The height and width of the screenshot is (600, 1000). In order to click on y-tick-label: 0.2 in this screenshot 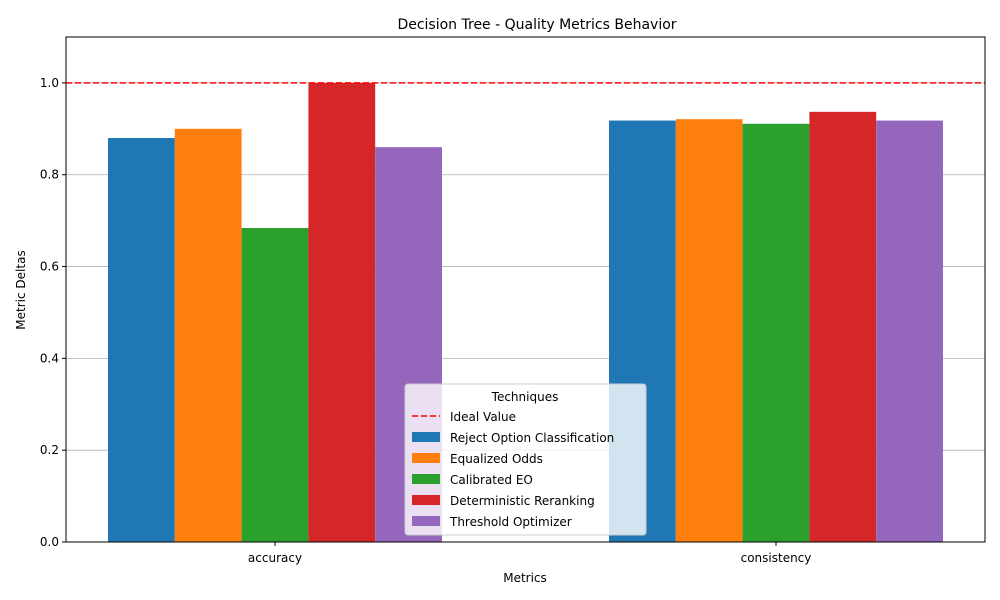, I will do `click(49, 450)`.